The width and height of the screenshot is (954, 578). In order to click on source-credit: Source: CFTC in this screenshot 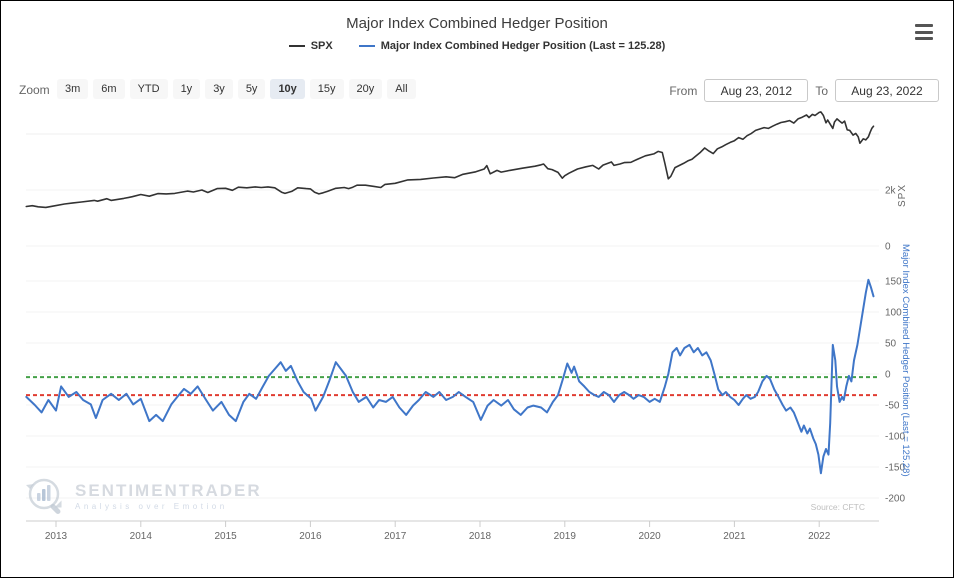, I will do `click(837, 507)`.